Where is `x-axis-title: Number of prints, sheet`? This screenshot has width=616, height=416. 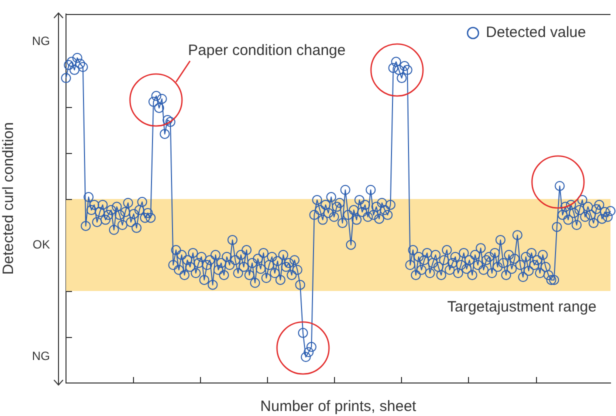 x-axis-title: Number of prints, sheet is located at coordinates (339, 407).